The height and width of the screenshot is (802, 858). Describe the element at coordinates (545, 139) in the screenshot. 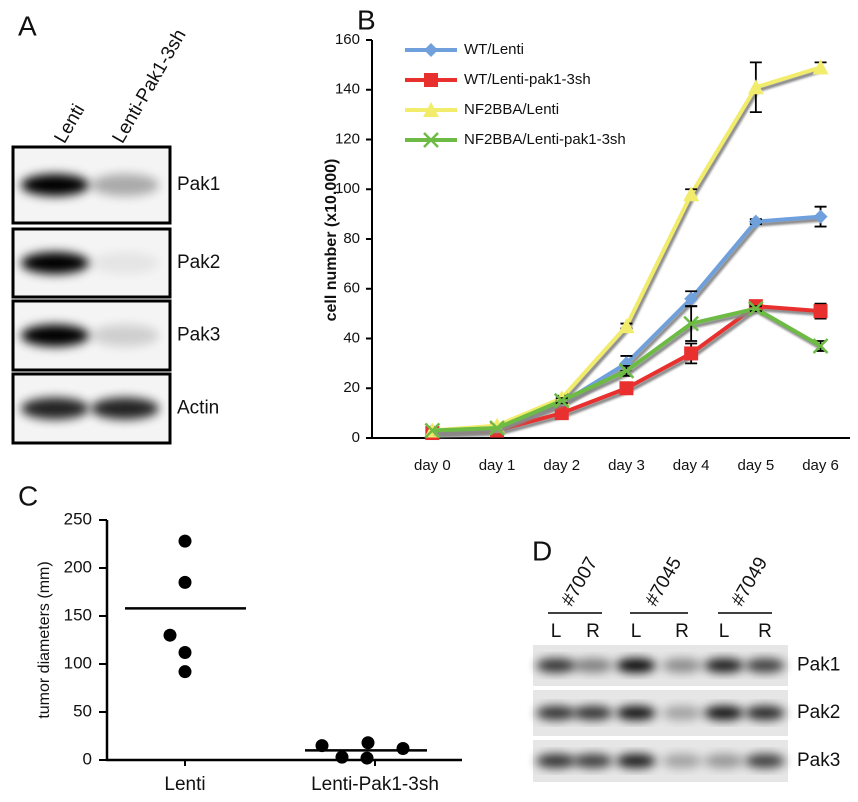

I see `legend-label: NF2BBA/Lenti-pak1-3sh` at that location.